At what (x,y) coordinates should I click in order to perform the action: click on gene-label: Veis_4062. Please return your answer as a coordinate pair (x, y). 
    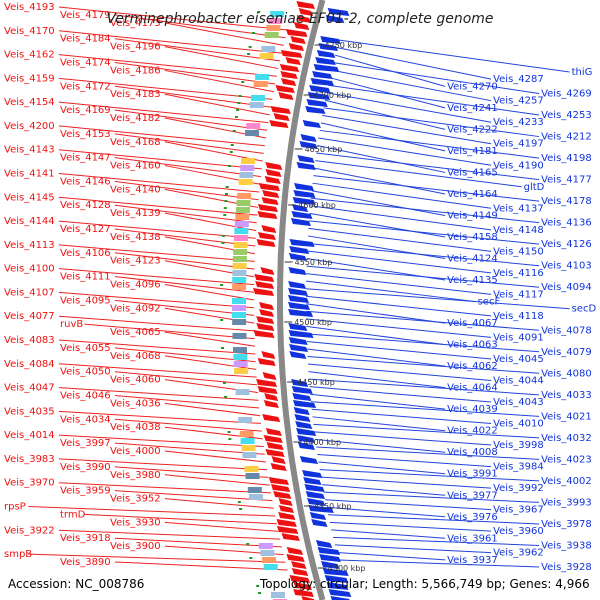
    Looking at the image, I should click on (472, 366).